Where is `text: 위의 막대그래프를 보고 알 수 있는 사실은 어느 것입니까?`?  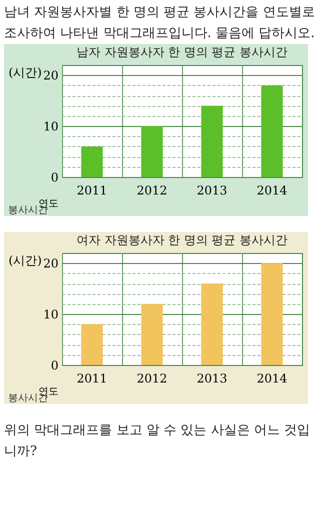
text: 위의 막대그래프를 보고 알 수 있는 사실은 어느 것입니까? is located at coordinates (158, 441).